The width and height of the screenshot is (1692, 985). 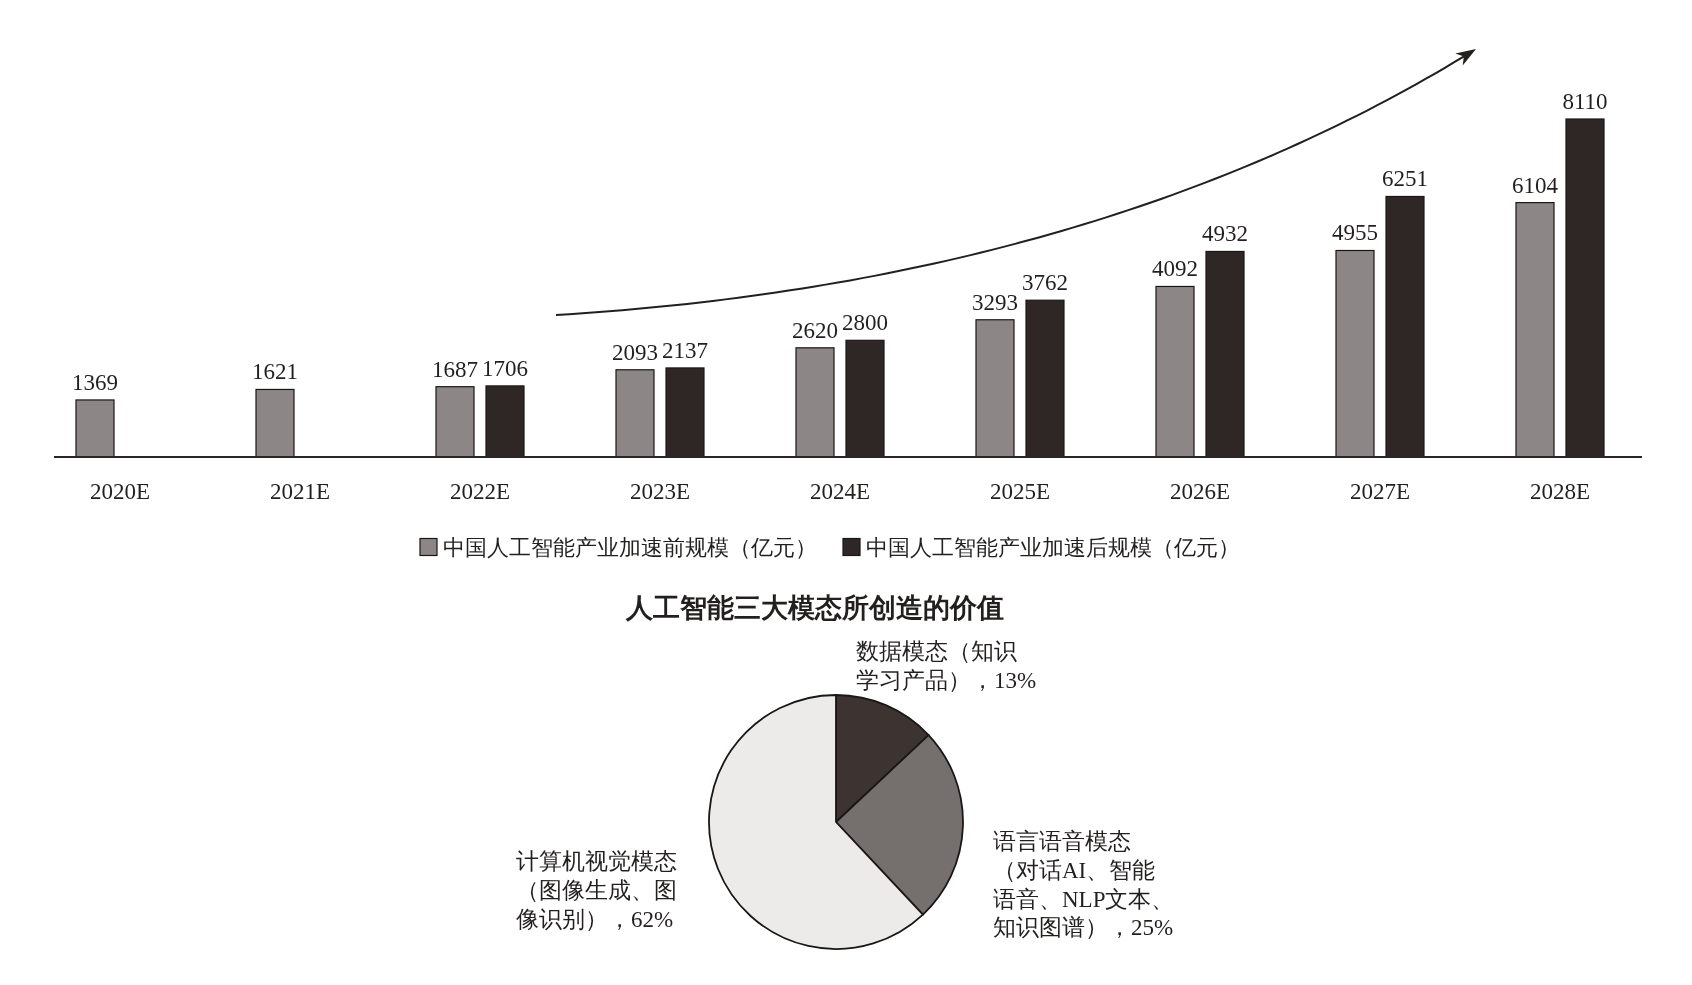 What do you see at coordinates (1200, 491) in the screenshot?
I see `x-tick-label: 2026E` at bounding box center [1200, 491].